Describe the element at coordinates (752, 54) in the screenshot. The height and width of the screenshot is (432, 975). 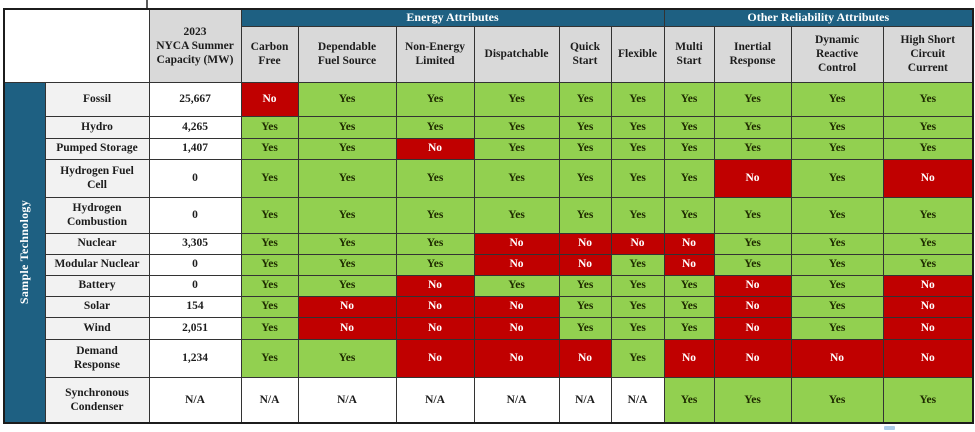
I see `column-header-inertial-response: Inertial Response` at that location.